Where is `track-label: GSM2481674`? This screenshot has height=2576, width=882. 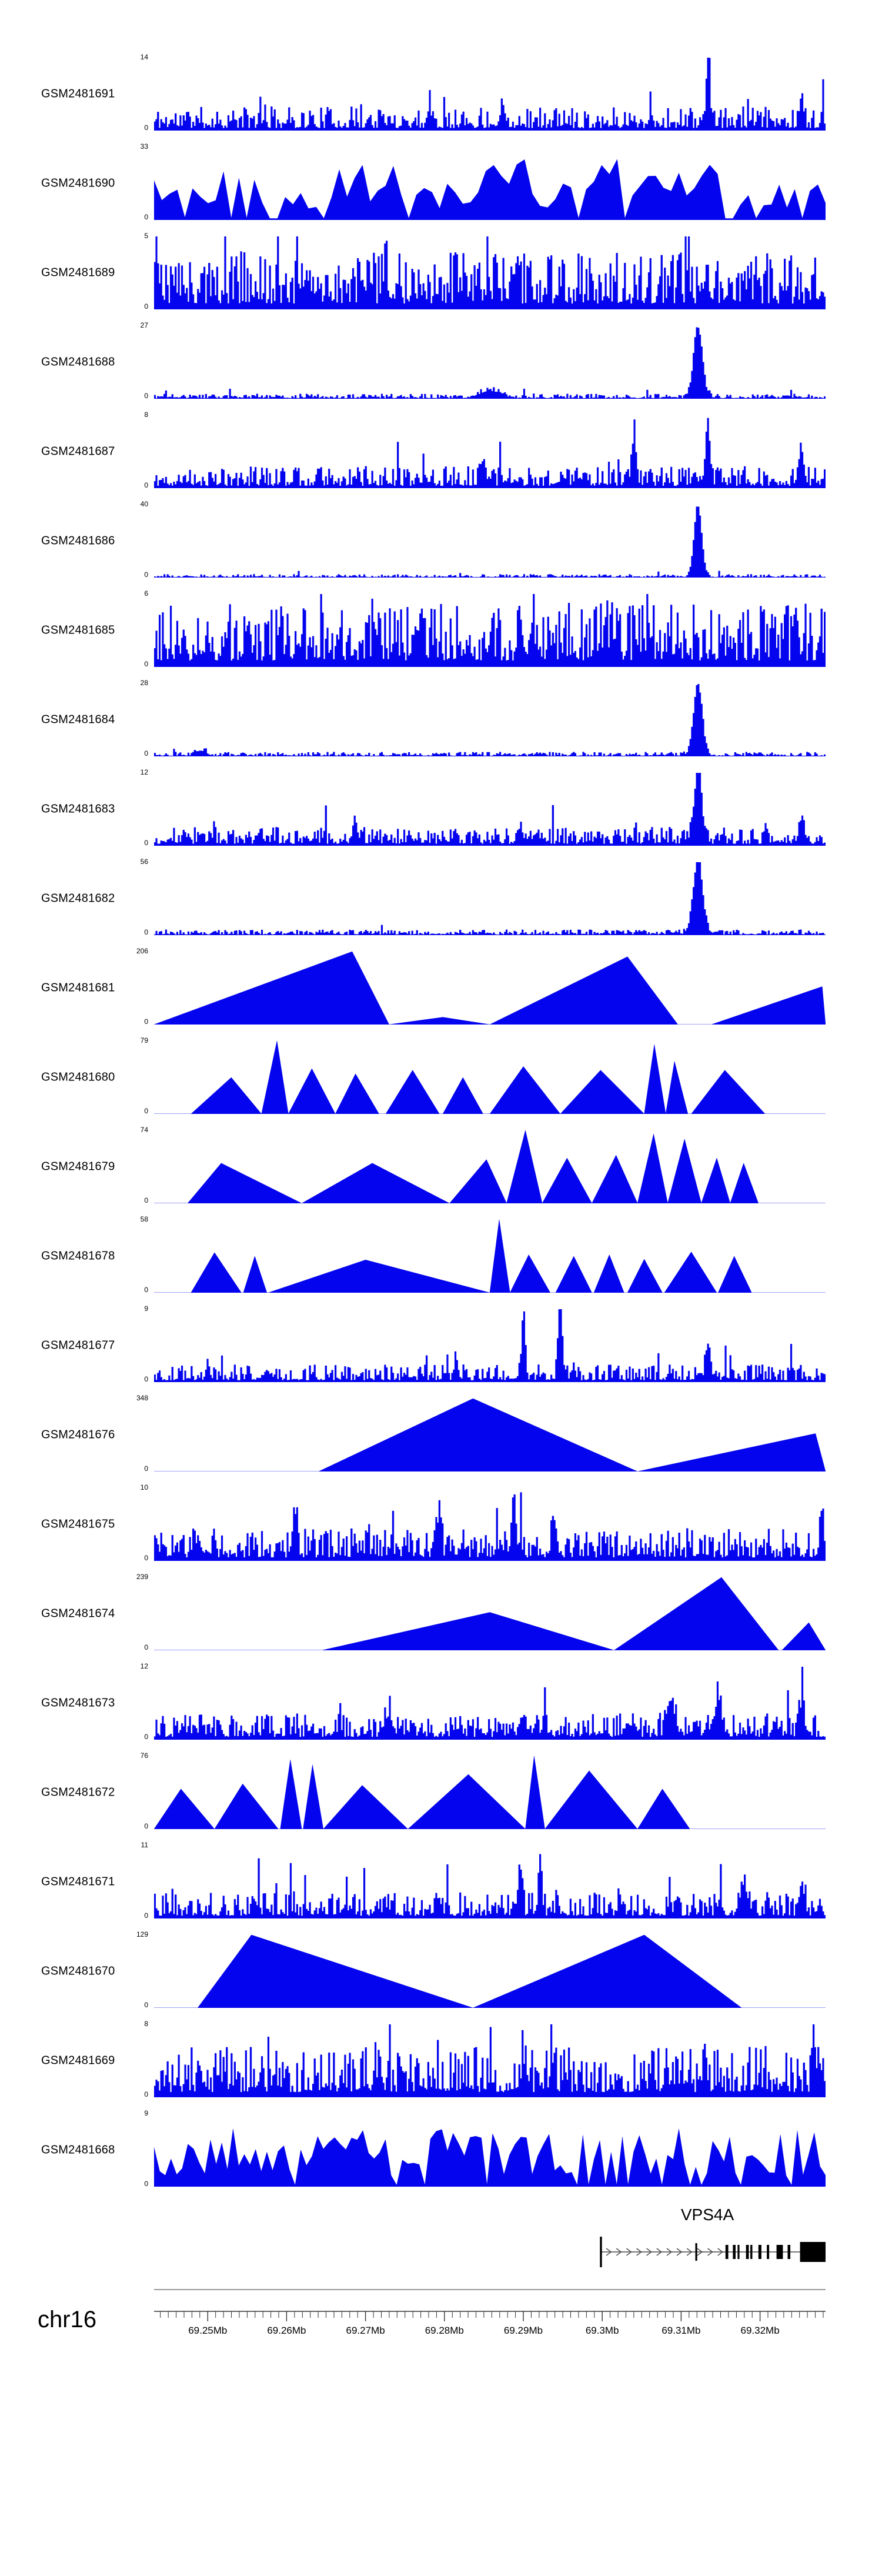 track-label: GSM2481674 is located at coordinates (78, 1613).